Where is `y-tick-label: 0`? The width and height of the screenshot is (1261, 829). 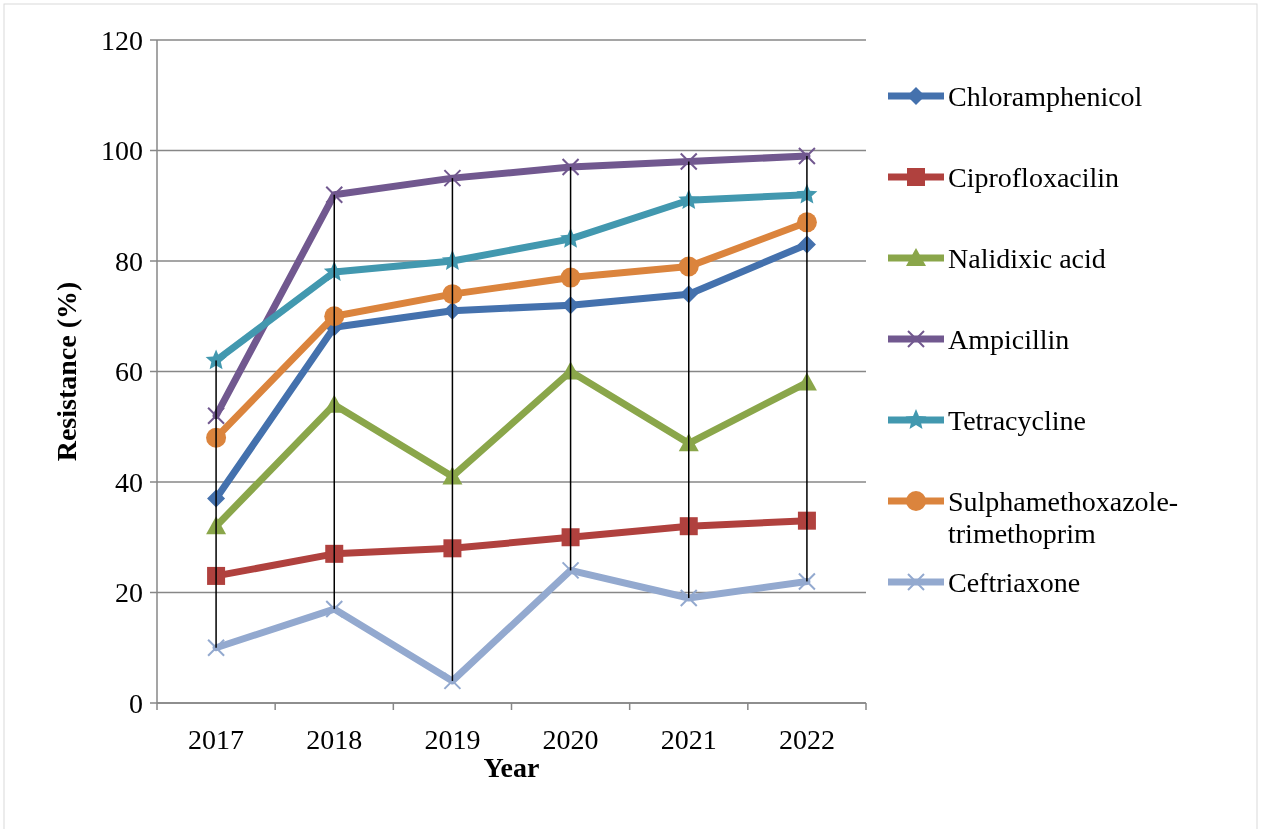 y-tick-label: 0 is located at coordinates (136, 703).